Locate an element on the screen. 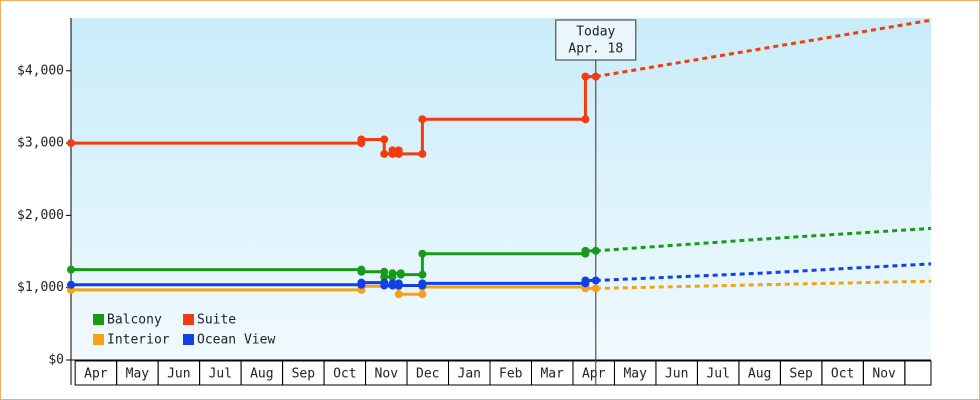 The width and height of the screenshot is (980, 400). legend-label: Balcony is located at coordinates (134, 320).